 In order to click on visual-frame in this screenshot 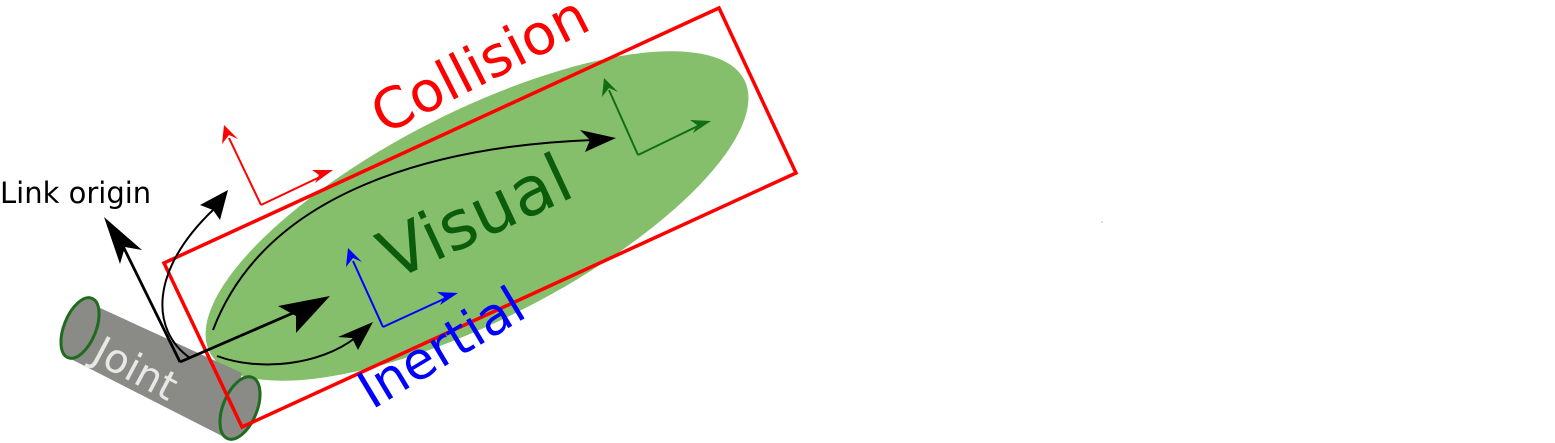, I will do `click(656, 117)`.